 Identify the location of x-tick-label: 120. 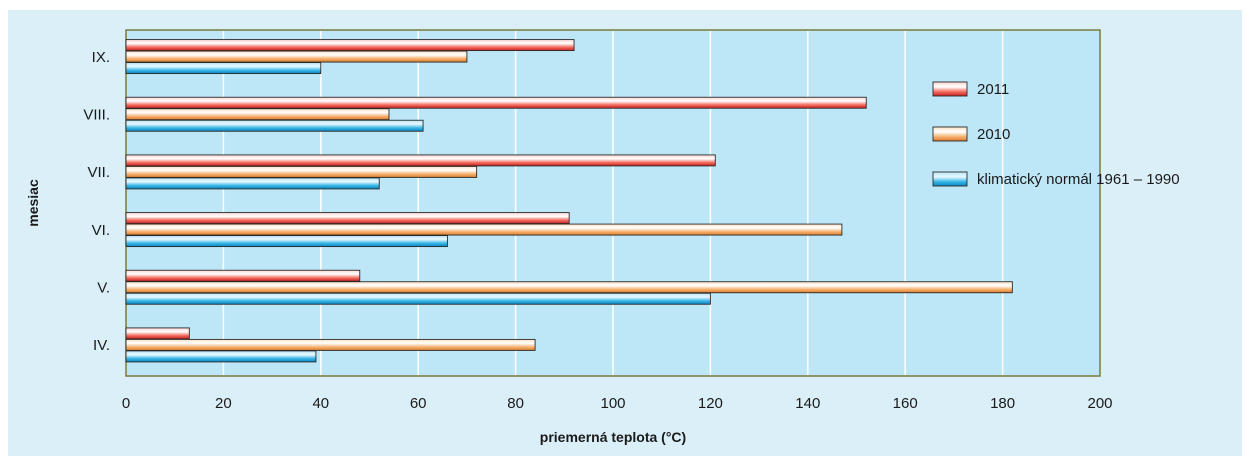
(710, 403).